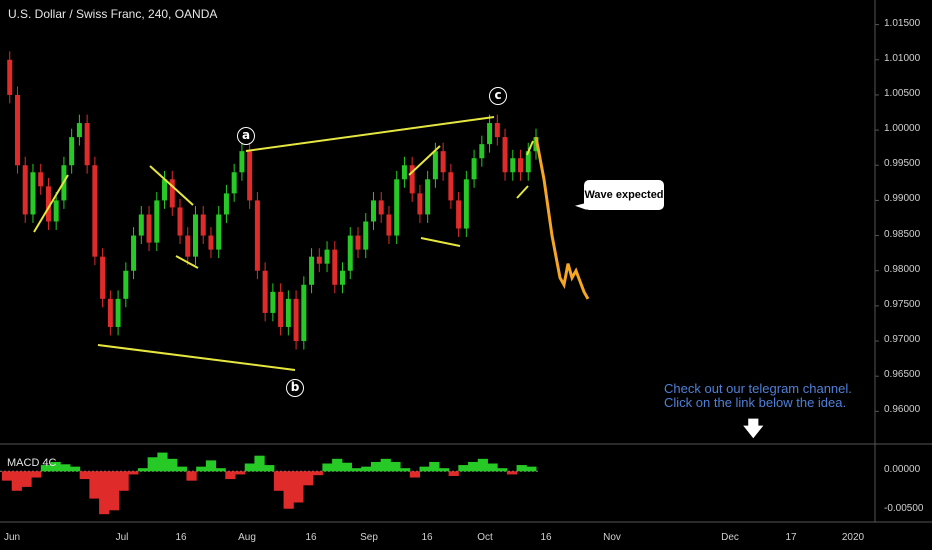 Image resolution: width=932 pixels, height=550 pixels. Describe the element at coordinates (758, 388) in the screenshot. I see `promo-line-1: Check out our telegram channel.` at that location.